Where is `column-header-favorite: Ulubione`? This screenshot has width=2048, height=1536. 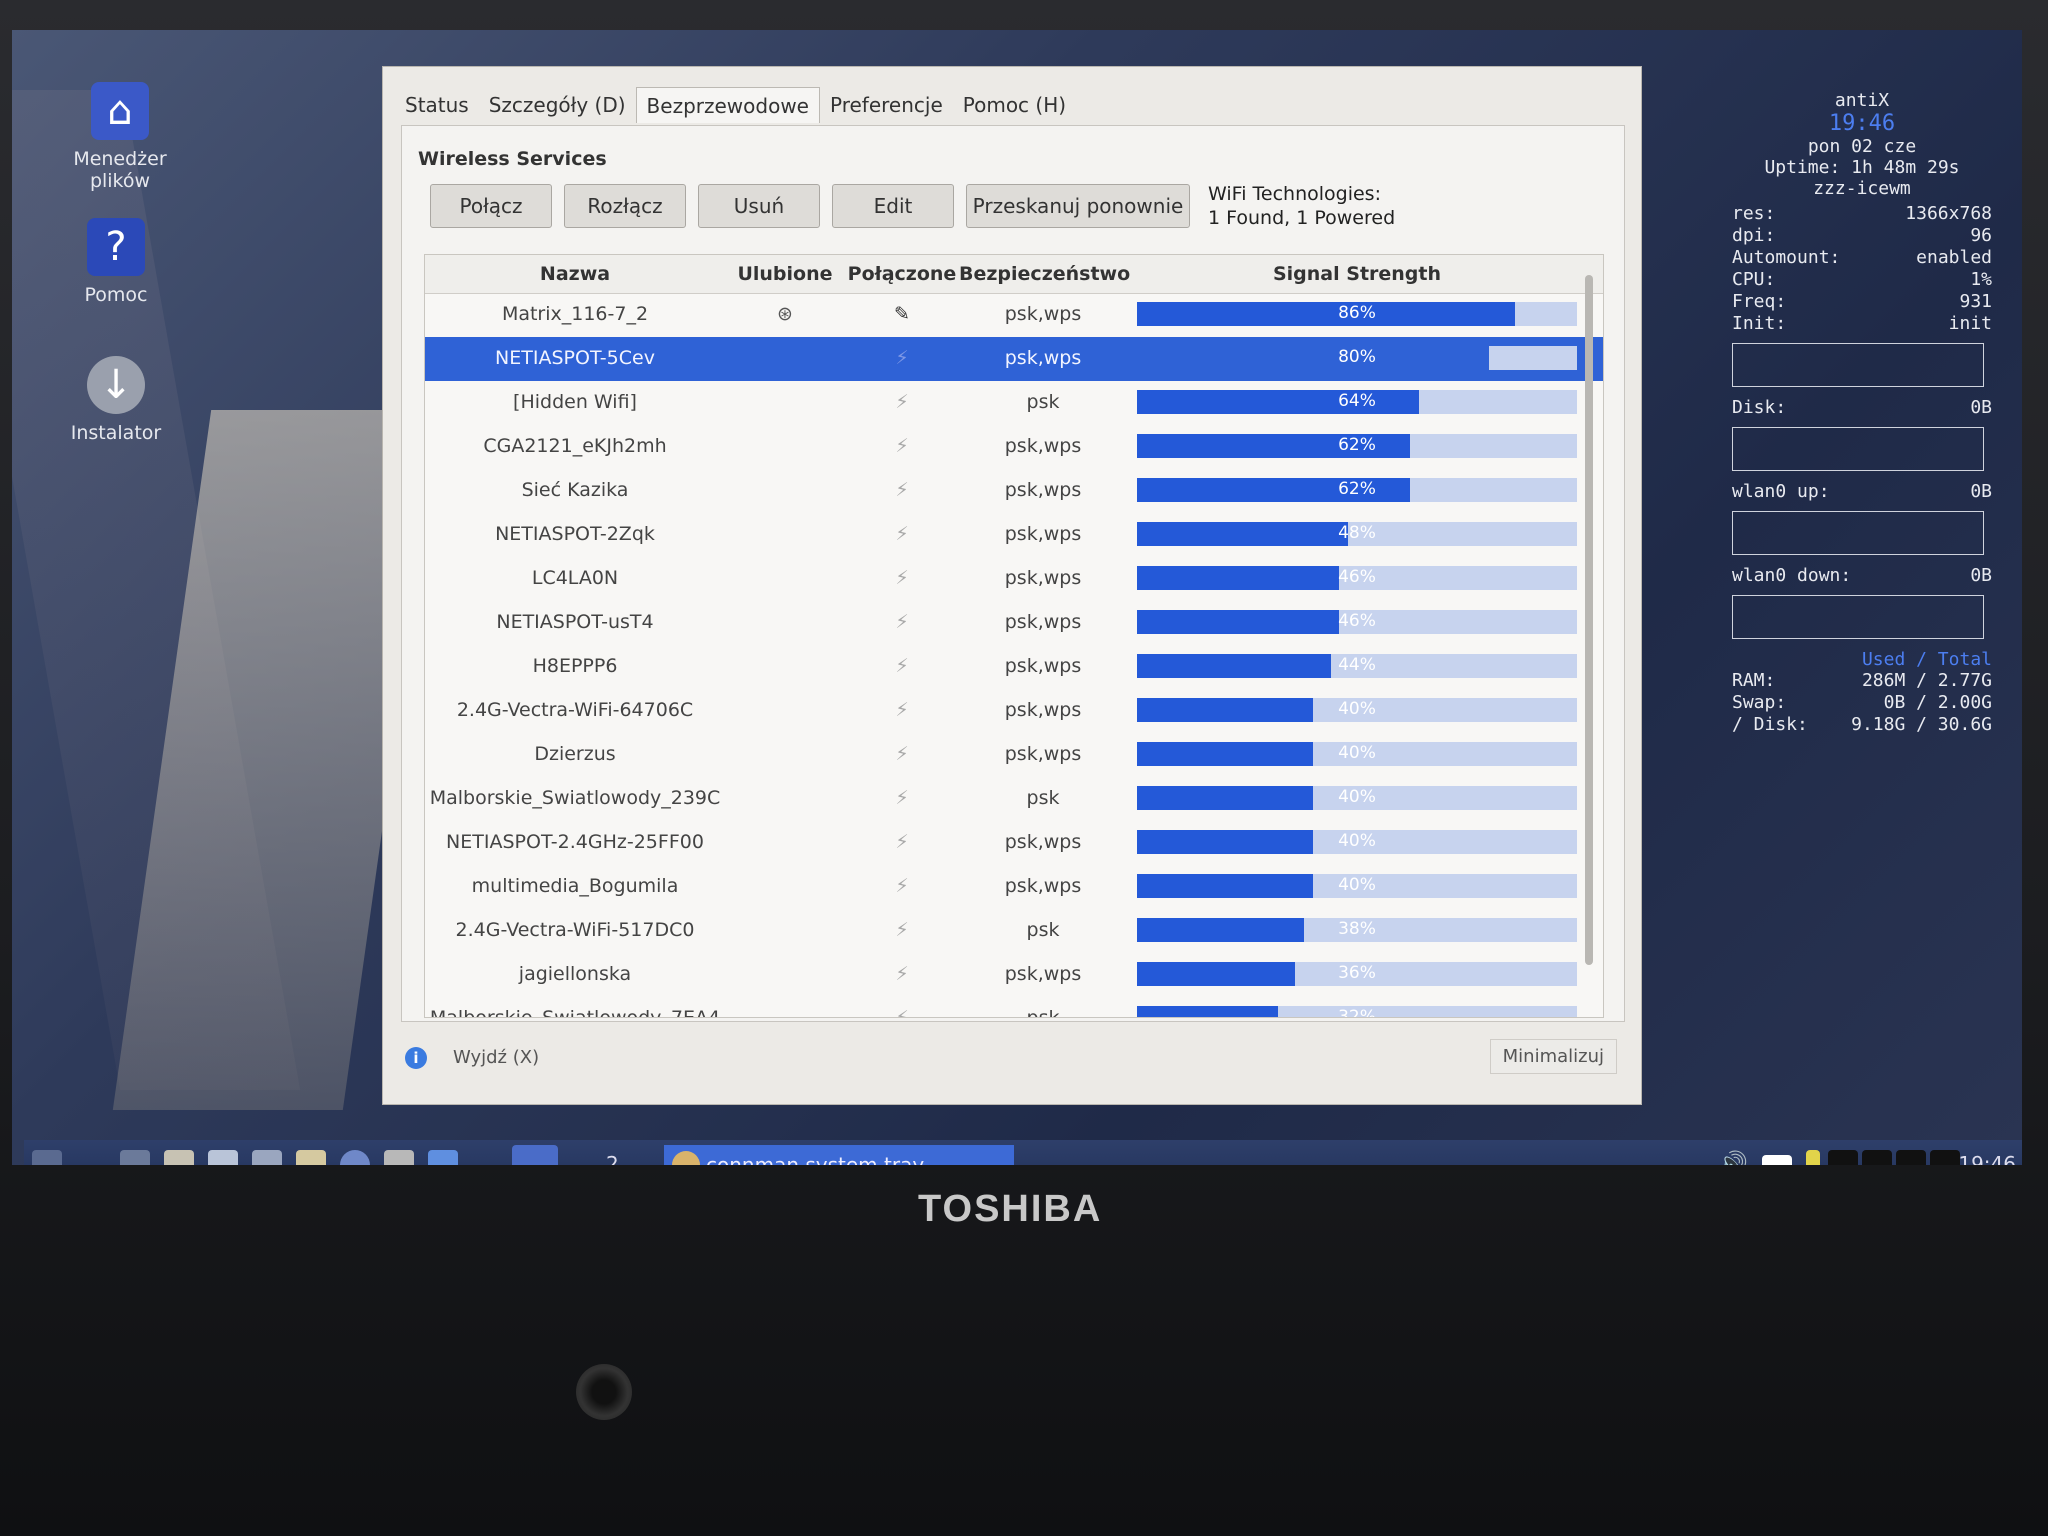 column-header-favorite: Ulubione is located at coordinates (785, 274).